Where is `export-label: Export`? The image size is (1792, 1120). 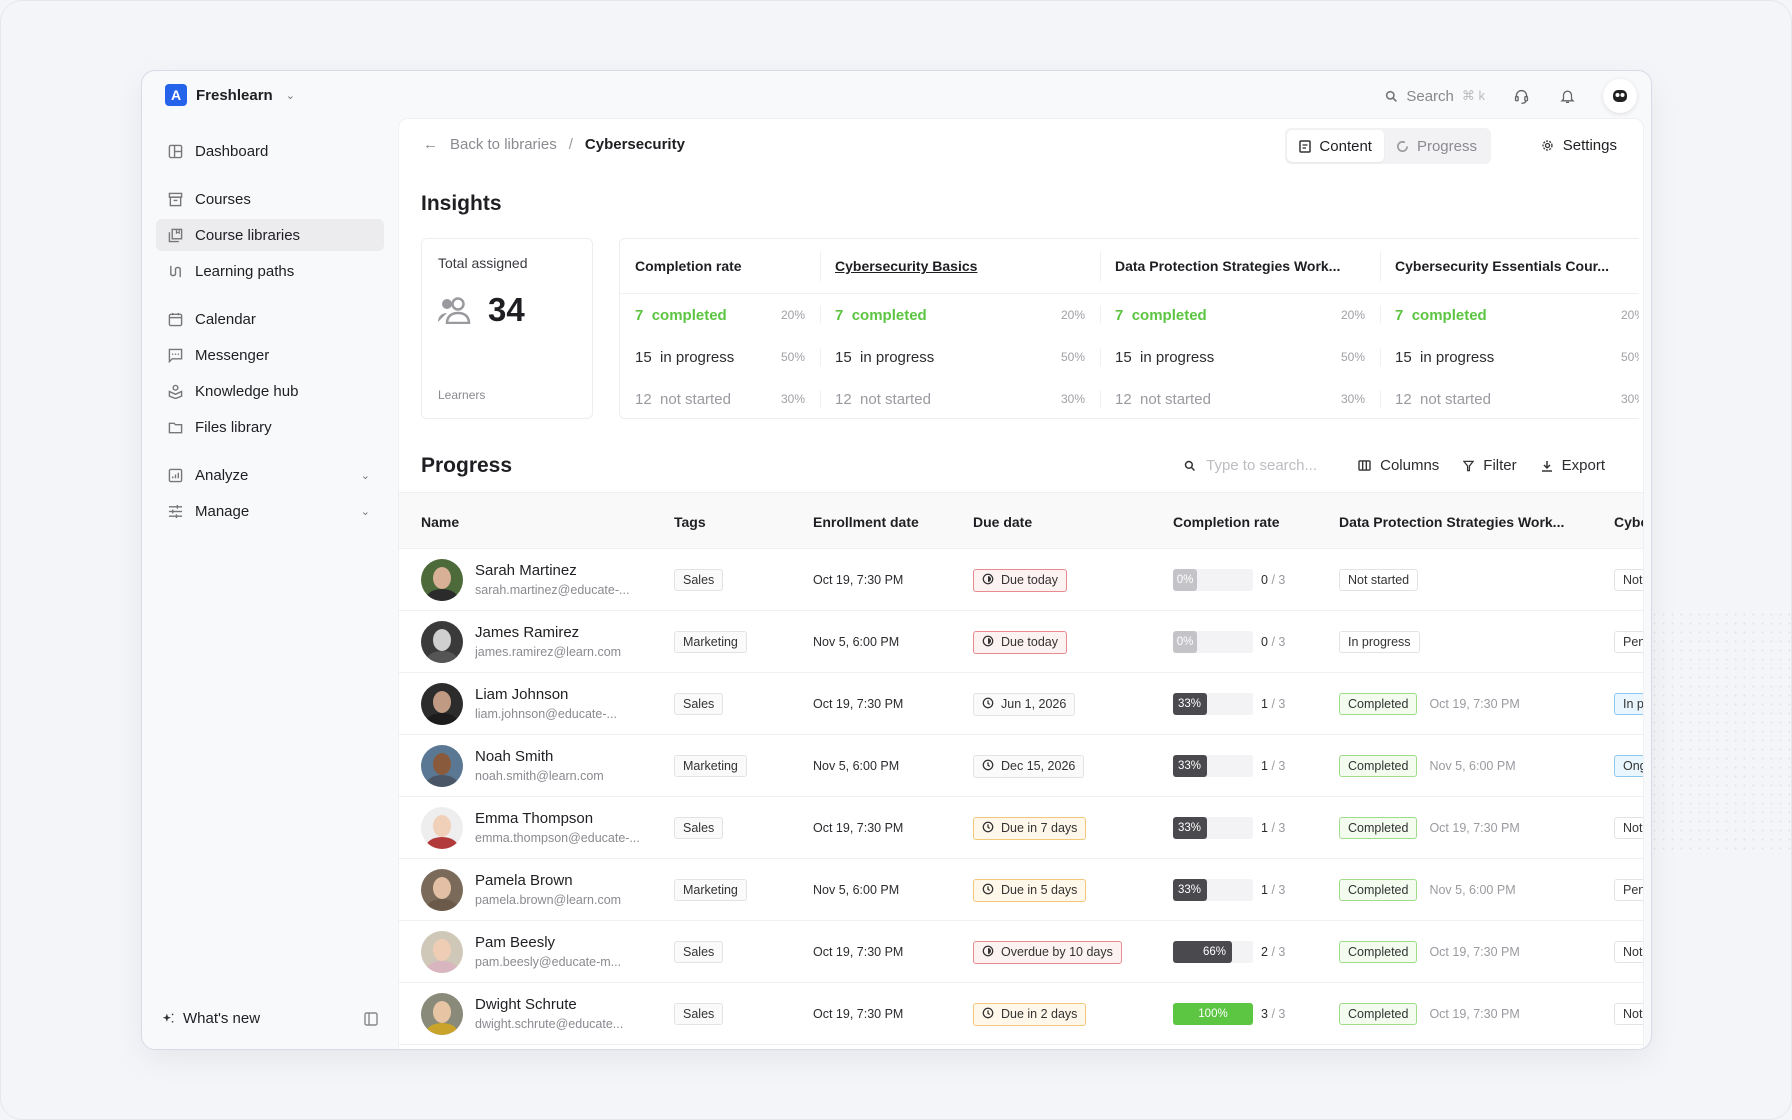 export-label: Export is located at coordinates (1583, 465).